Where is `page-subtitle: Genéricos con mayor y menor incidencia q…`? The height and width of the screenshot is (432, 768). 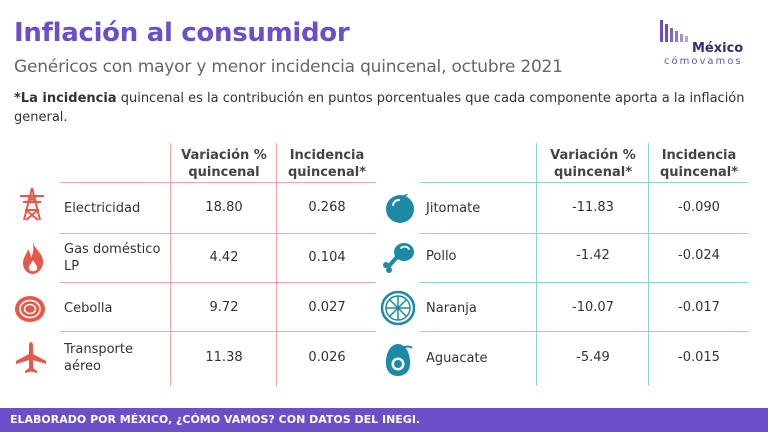
page-subtitle: Genéricos con mayor y menor incidencia q… is located at coordinates (288, 67).